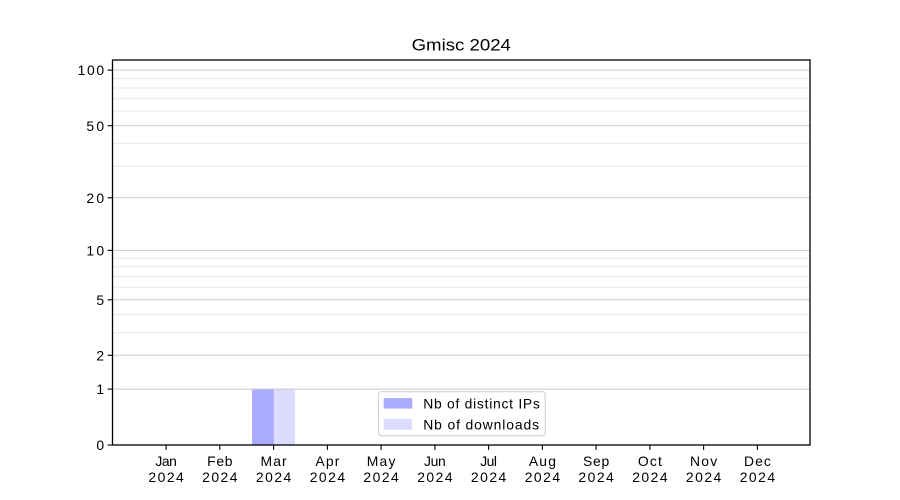 The width and height of the screenshot is (900, 500). Describe the element at coordinates (596, 461) in the screenshot. I see `svg-text: Sep` at that location.